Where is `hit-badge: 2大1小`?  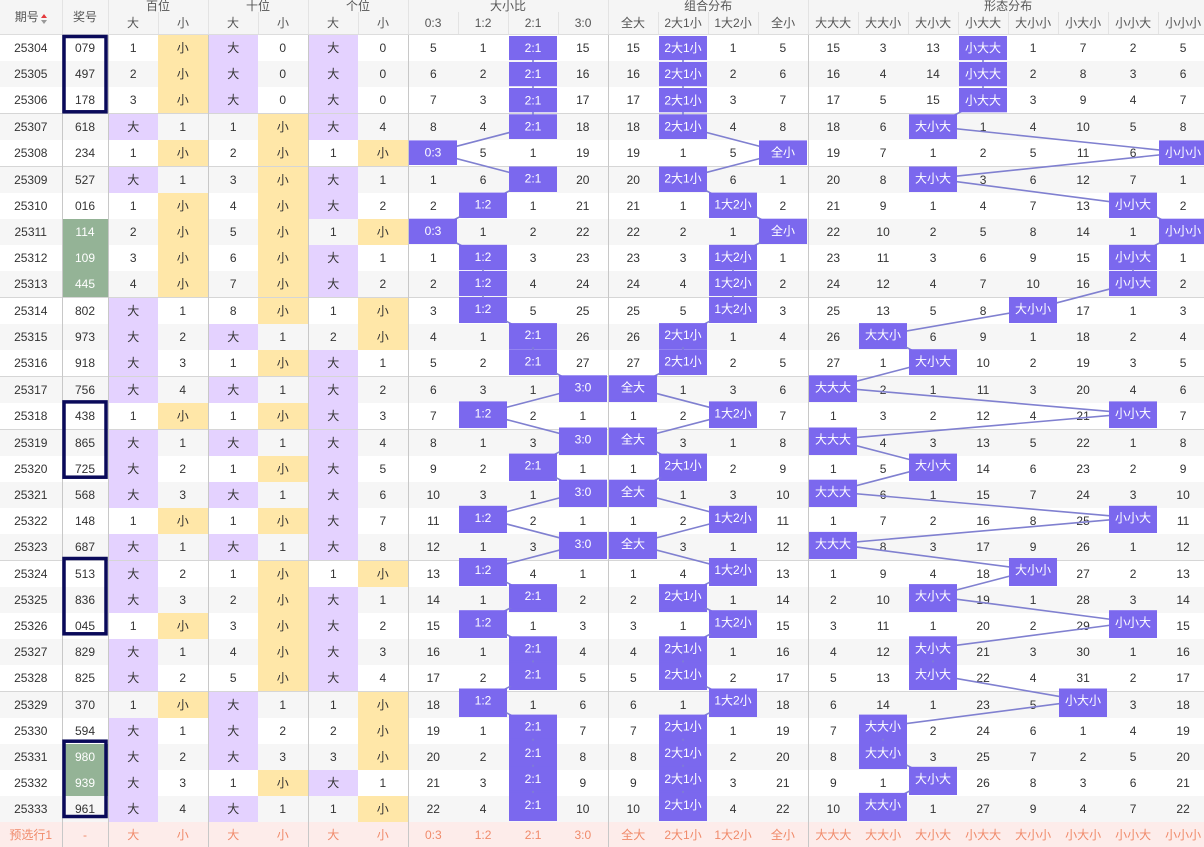 hit-badge: 2大1小 is located at coordinates (683, 363).